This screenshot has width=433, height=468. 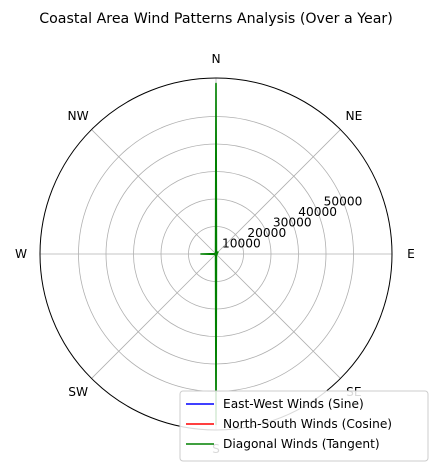 I want to click on legend-box, so click(x=304, y=426).